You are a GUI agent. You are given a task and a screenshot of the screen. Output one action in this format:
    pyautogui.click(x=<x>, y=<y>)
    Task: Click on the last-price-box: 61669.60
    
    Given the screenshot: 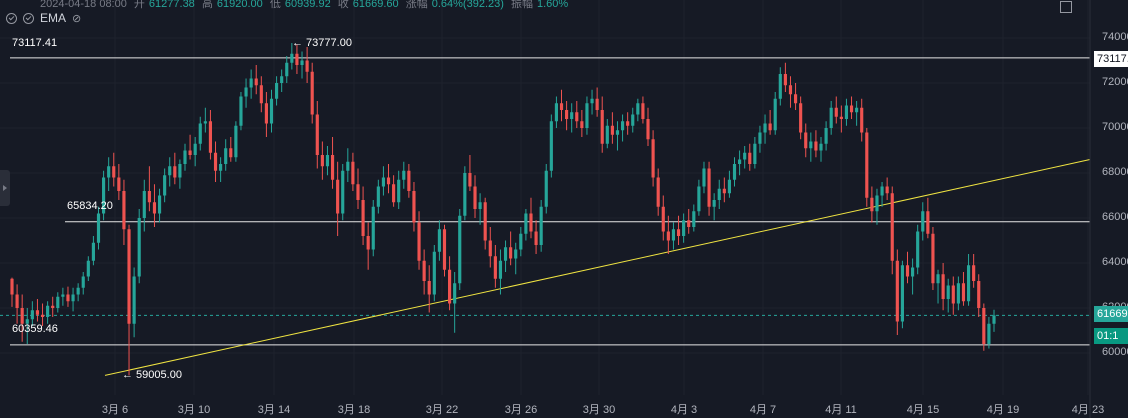 What is the action you would take?
    pyautogui.click(x=1111, y=314)
    